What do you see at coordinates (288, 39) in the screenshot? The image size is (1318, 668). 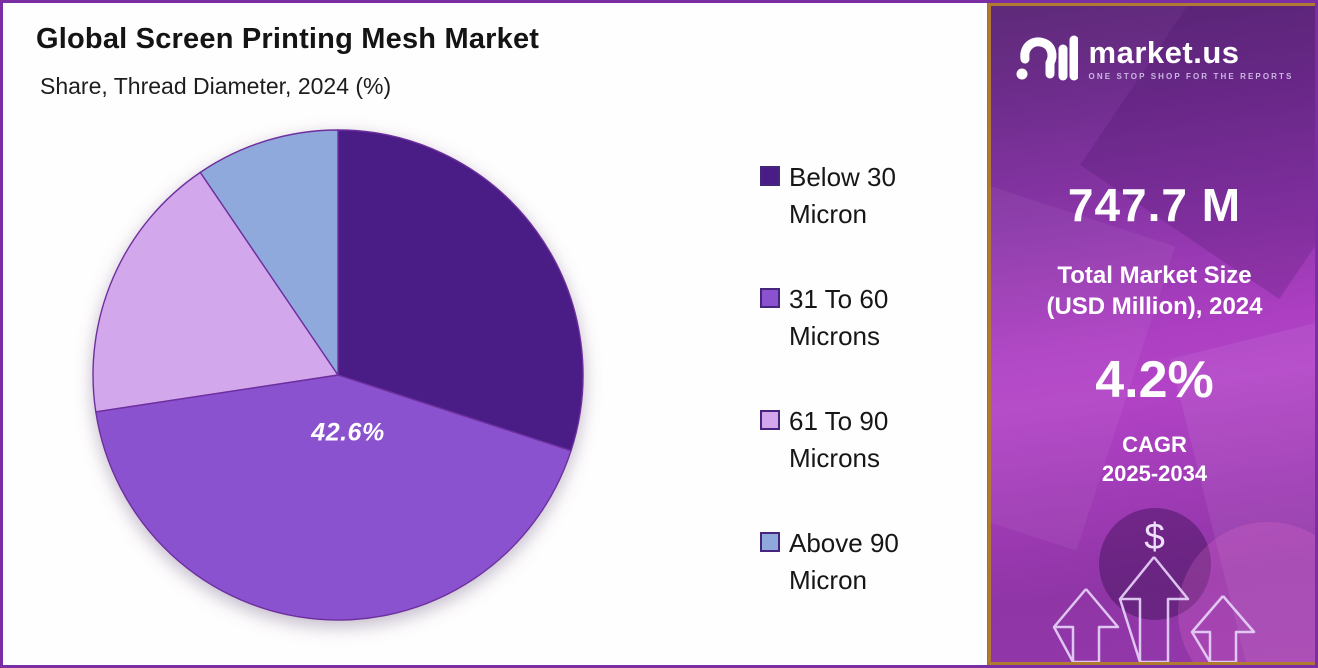 I see `page-title: Global Screen Printing Mesh Market` at bounding box center [288, 39].